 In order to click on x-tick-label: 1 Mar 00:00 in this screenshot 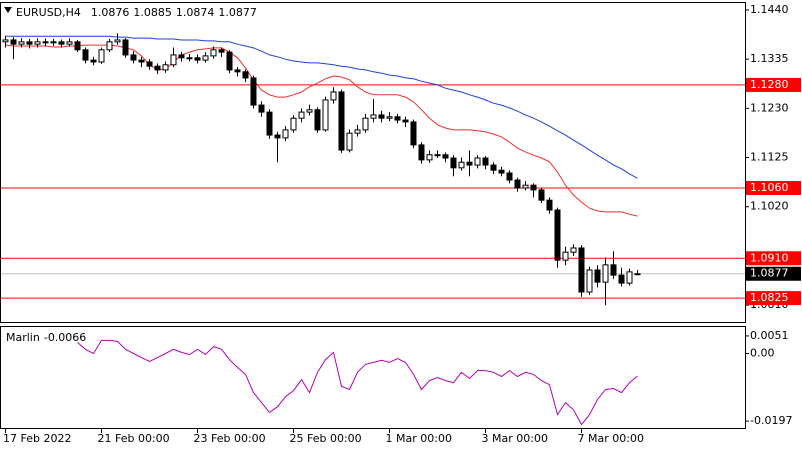, I will do `click(419, 438)`.